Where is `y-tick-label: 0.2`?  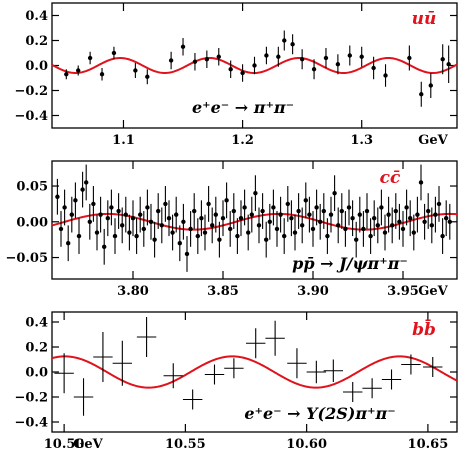 y-tick-label: 0.2 is located at coordinates (36, 41).